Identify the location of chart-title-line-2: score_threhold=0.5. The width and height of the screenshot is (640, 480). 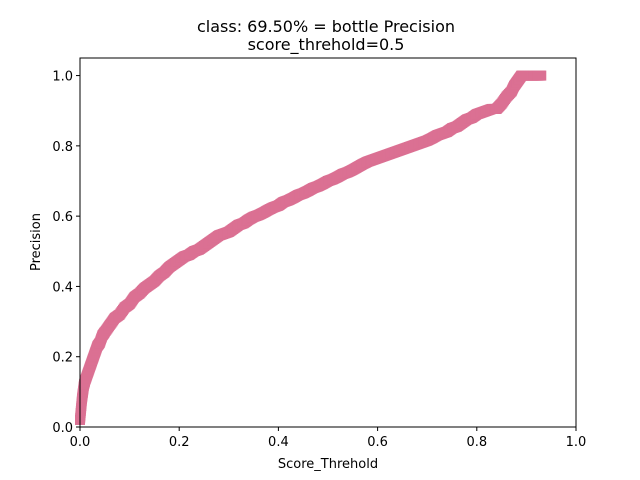
(326, 45).